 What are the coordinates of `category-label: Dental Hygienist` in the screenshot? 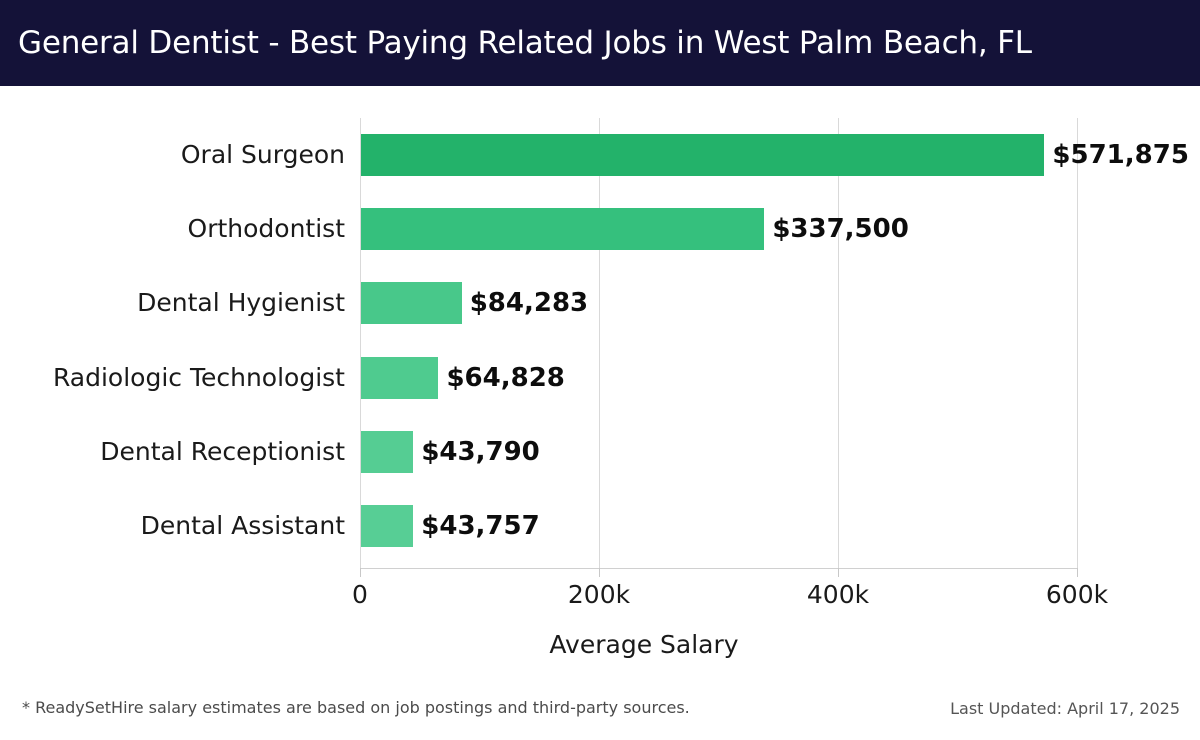 It's located at (241, 303).